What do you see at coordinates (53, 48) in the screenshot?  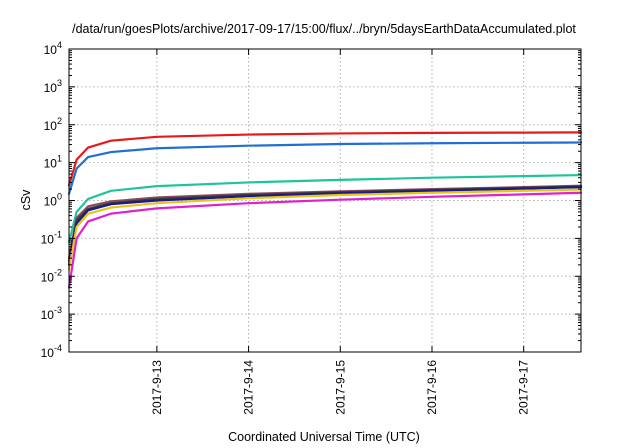 I see `y-tick-label: 10⁴` at bounding box center [53, 48].